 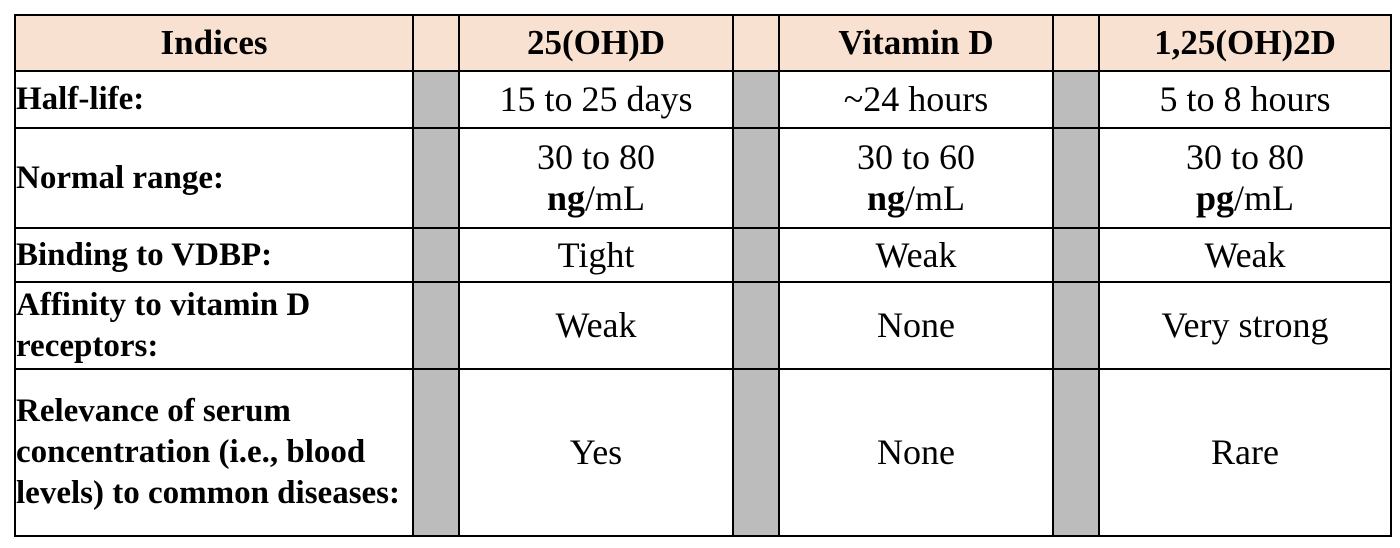 I want to click on cell-vitamin-d: ~24 hours, so click(x=916, y=99).